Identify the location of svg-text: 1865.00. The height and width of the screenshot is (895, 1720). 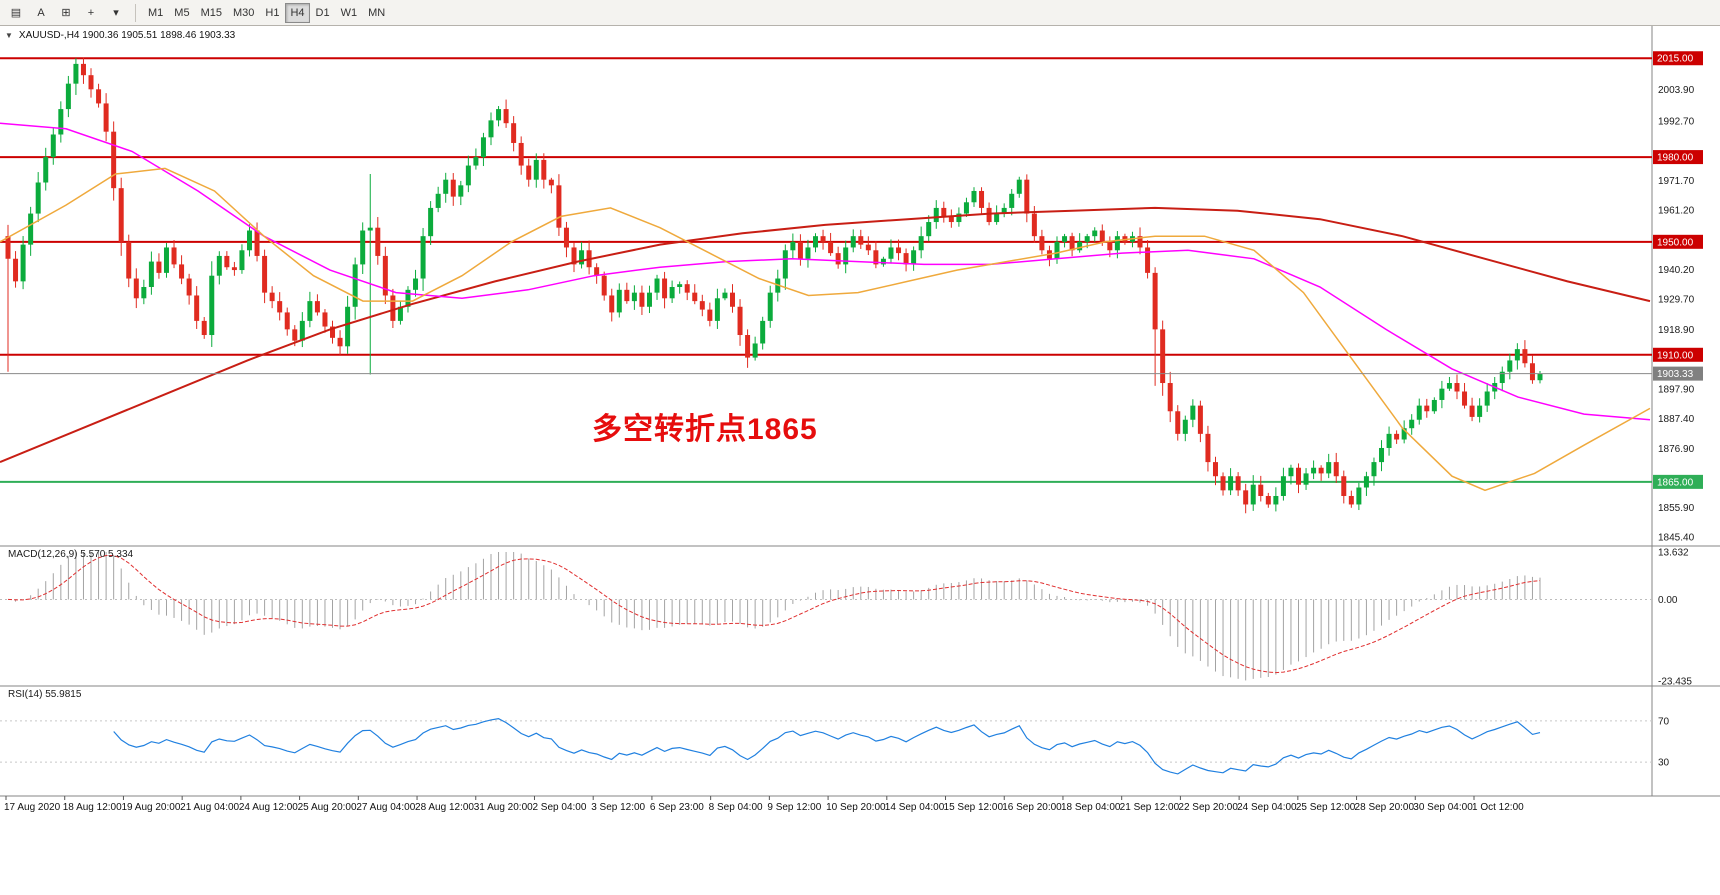
(1675, 482).